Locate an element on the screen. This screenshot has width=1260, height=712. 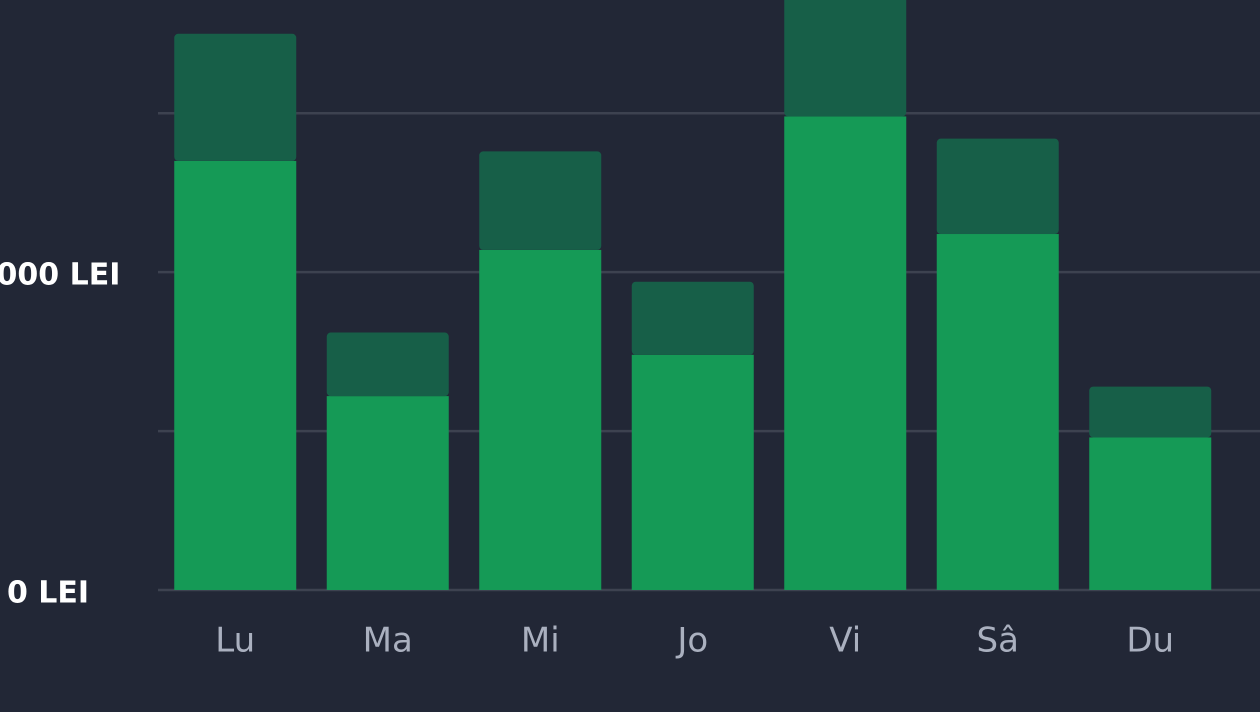
x-tick-label: Mi is located at coordinates (540, 641).